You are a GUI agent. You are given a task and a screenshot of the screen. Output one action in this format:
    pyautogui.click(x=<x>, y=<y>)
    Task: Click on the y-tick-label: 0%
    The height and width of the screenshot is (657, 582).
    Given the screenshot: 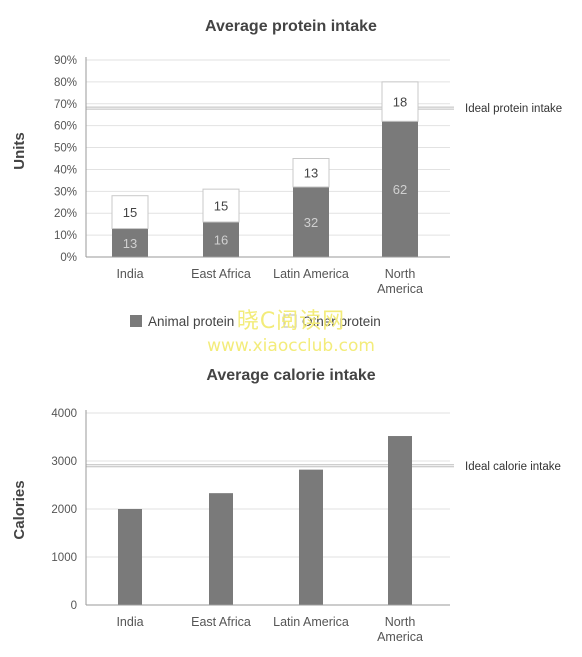 What is the action you would take?
    pyautogui.click(x=68, y=258)
    